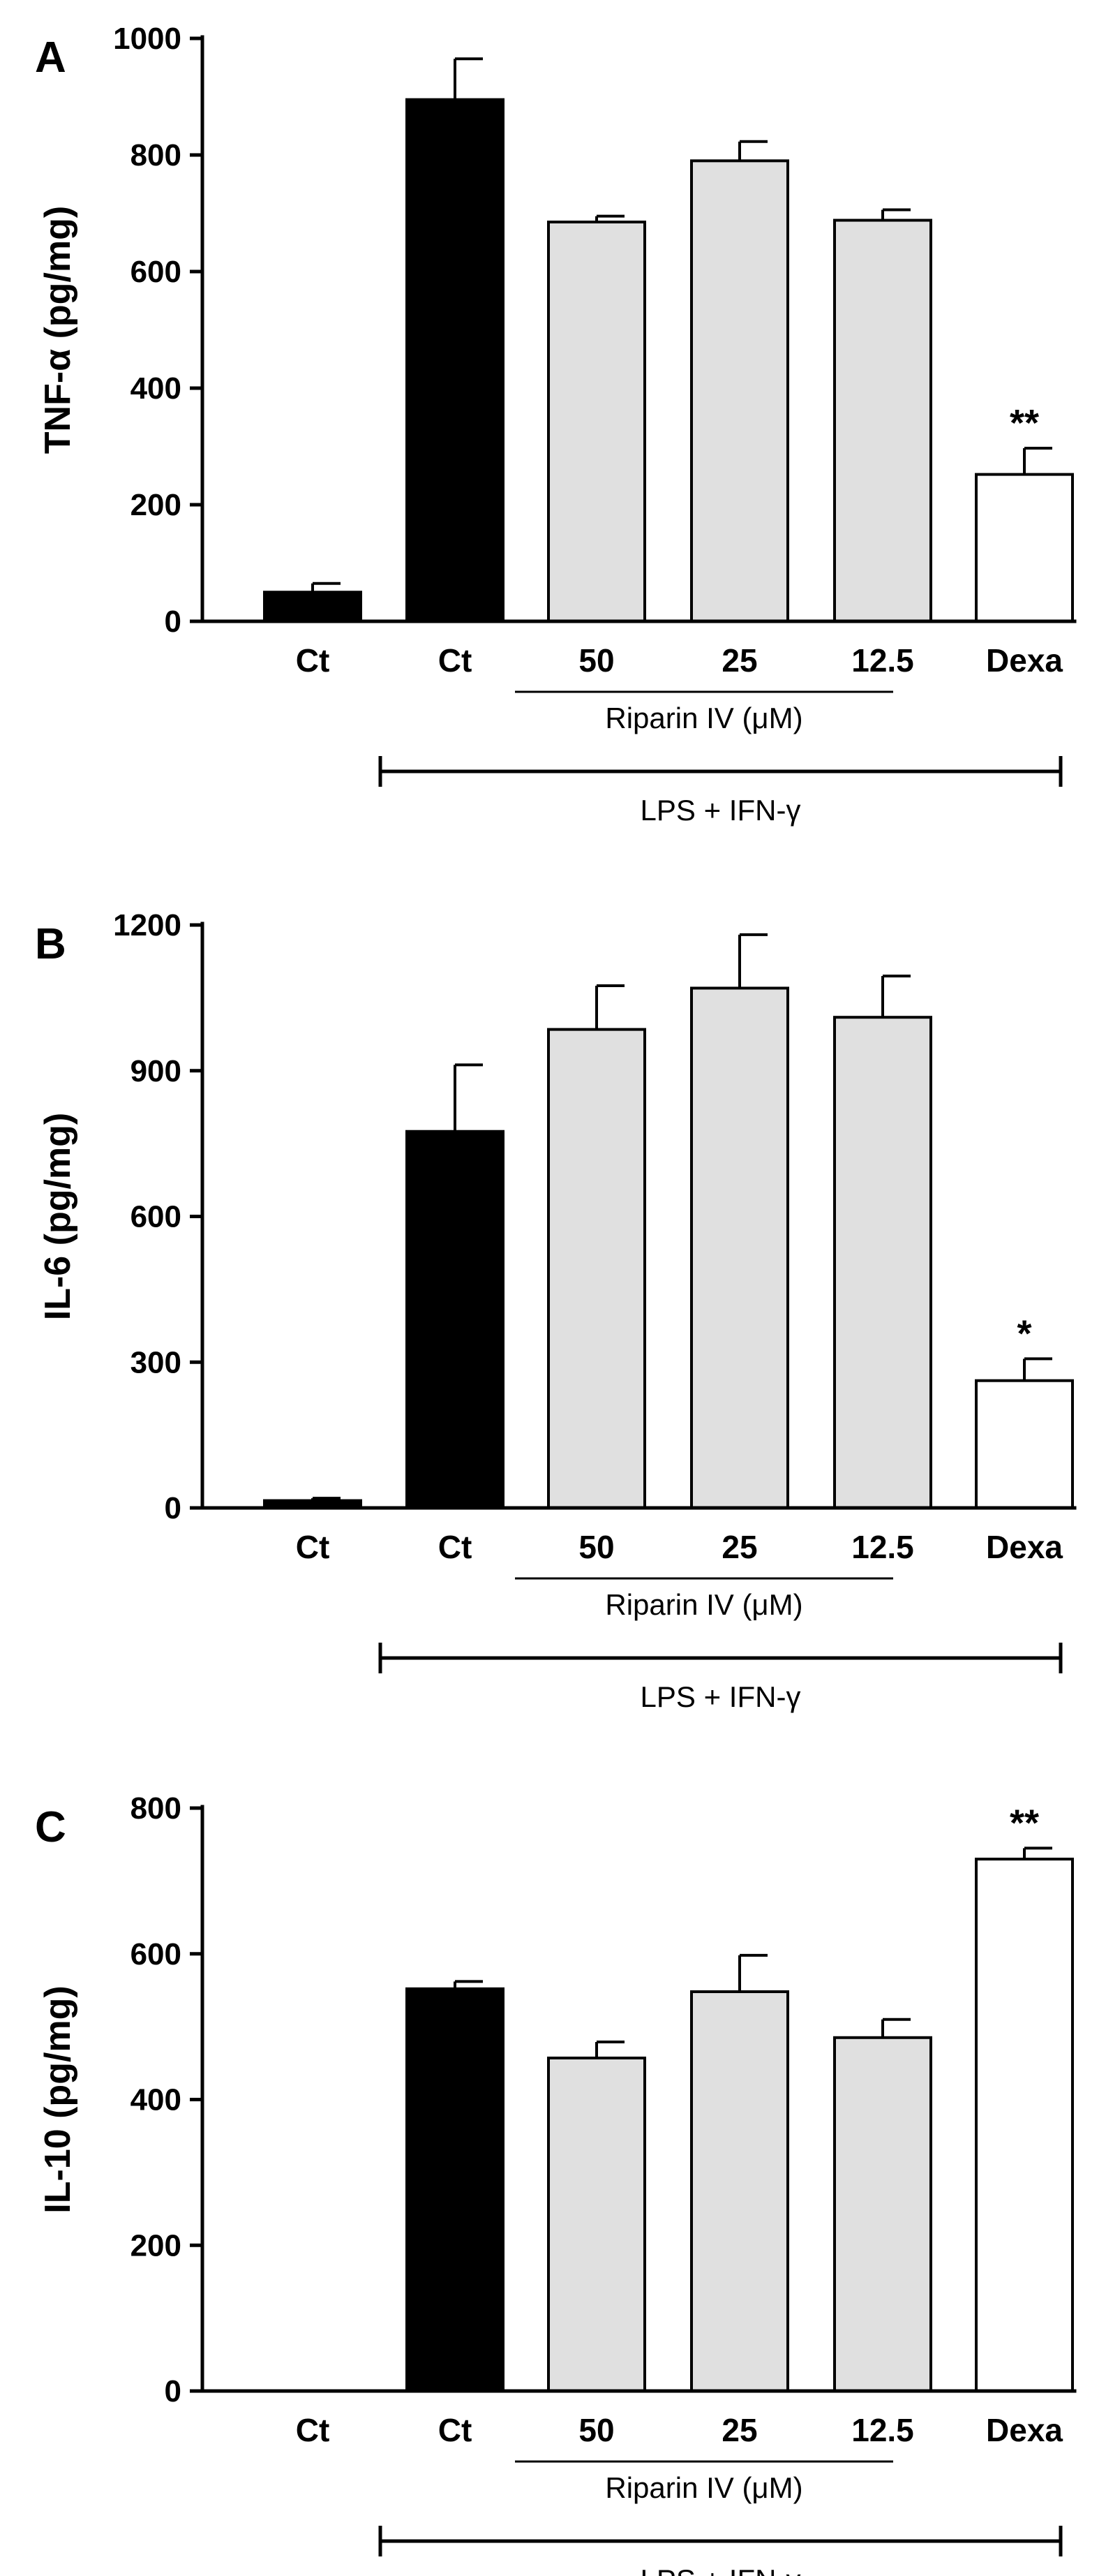  Describe the element at coordinates (51, 58) in the screenshot. I see `panel-letter: A` at that location.